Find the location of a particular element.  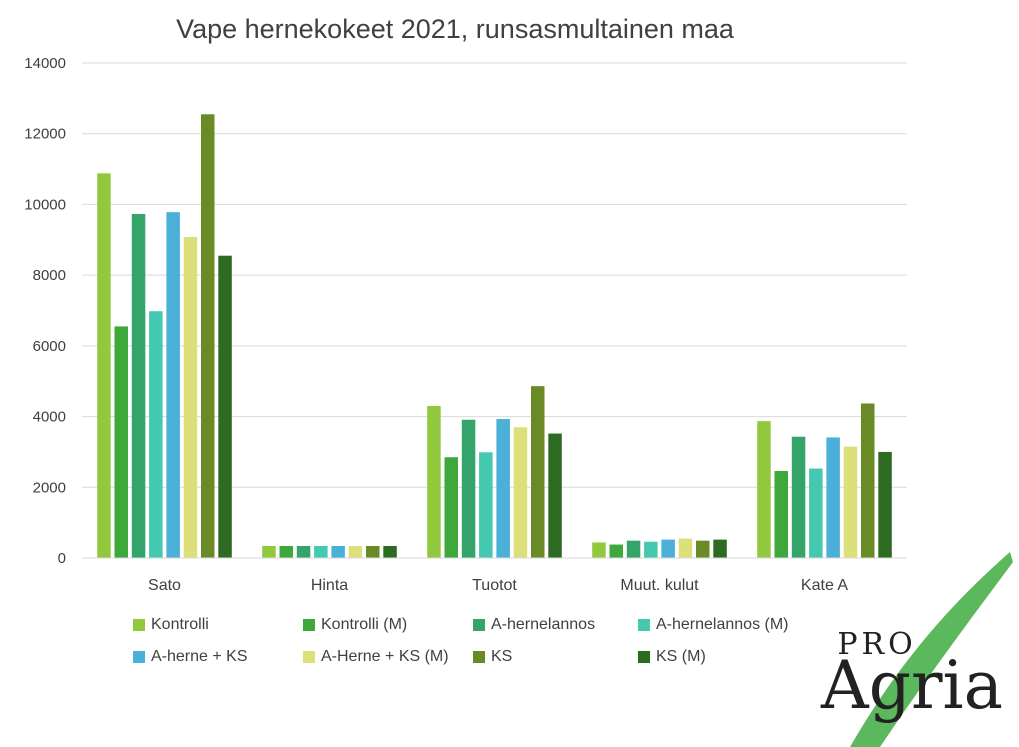

legend-item: A-hernelannos is located at coordinates (555, 625).